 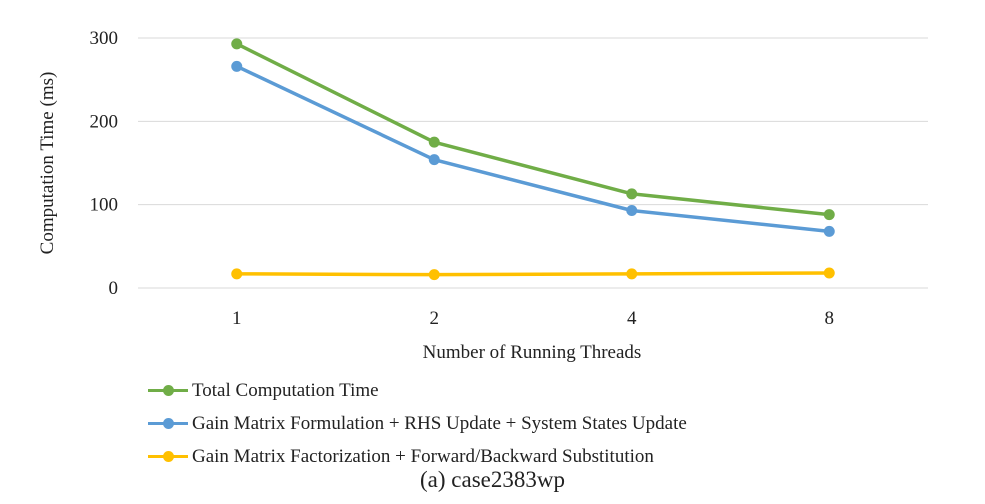 I want to click on y-tick-label: 300, so click(x=104, y=38).